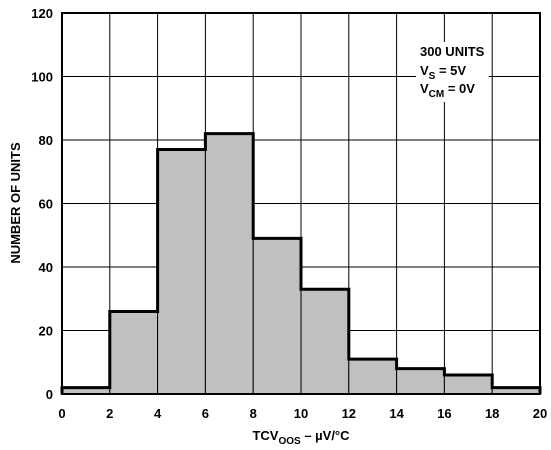 The width and height of the screenshot is (551, 450). I want to click on y-tick-label: 20, so click(46, 331).